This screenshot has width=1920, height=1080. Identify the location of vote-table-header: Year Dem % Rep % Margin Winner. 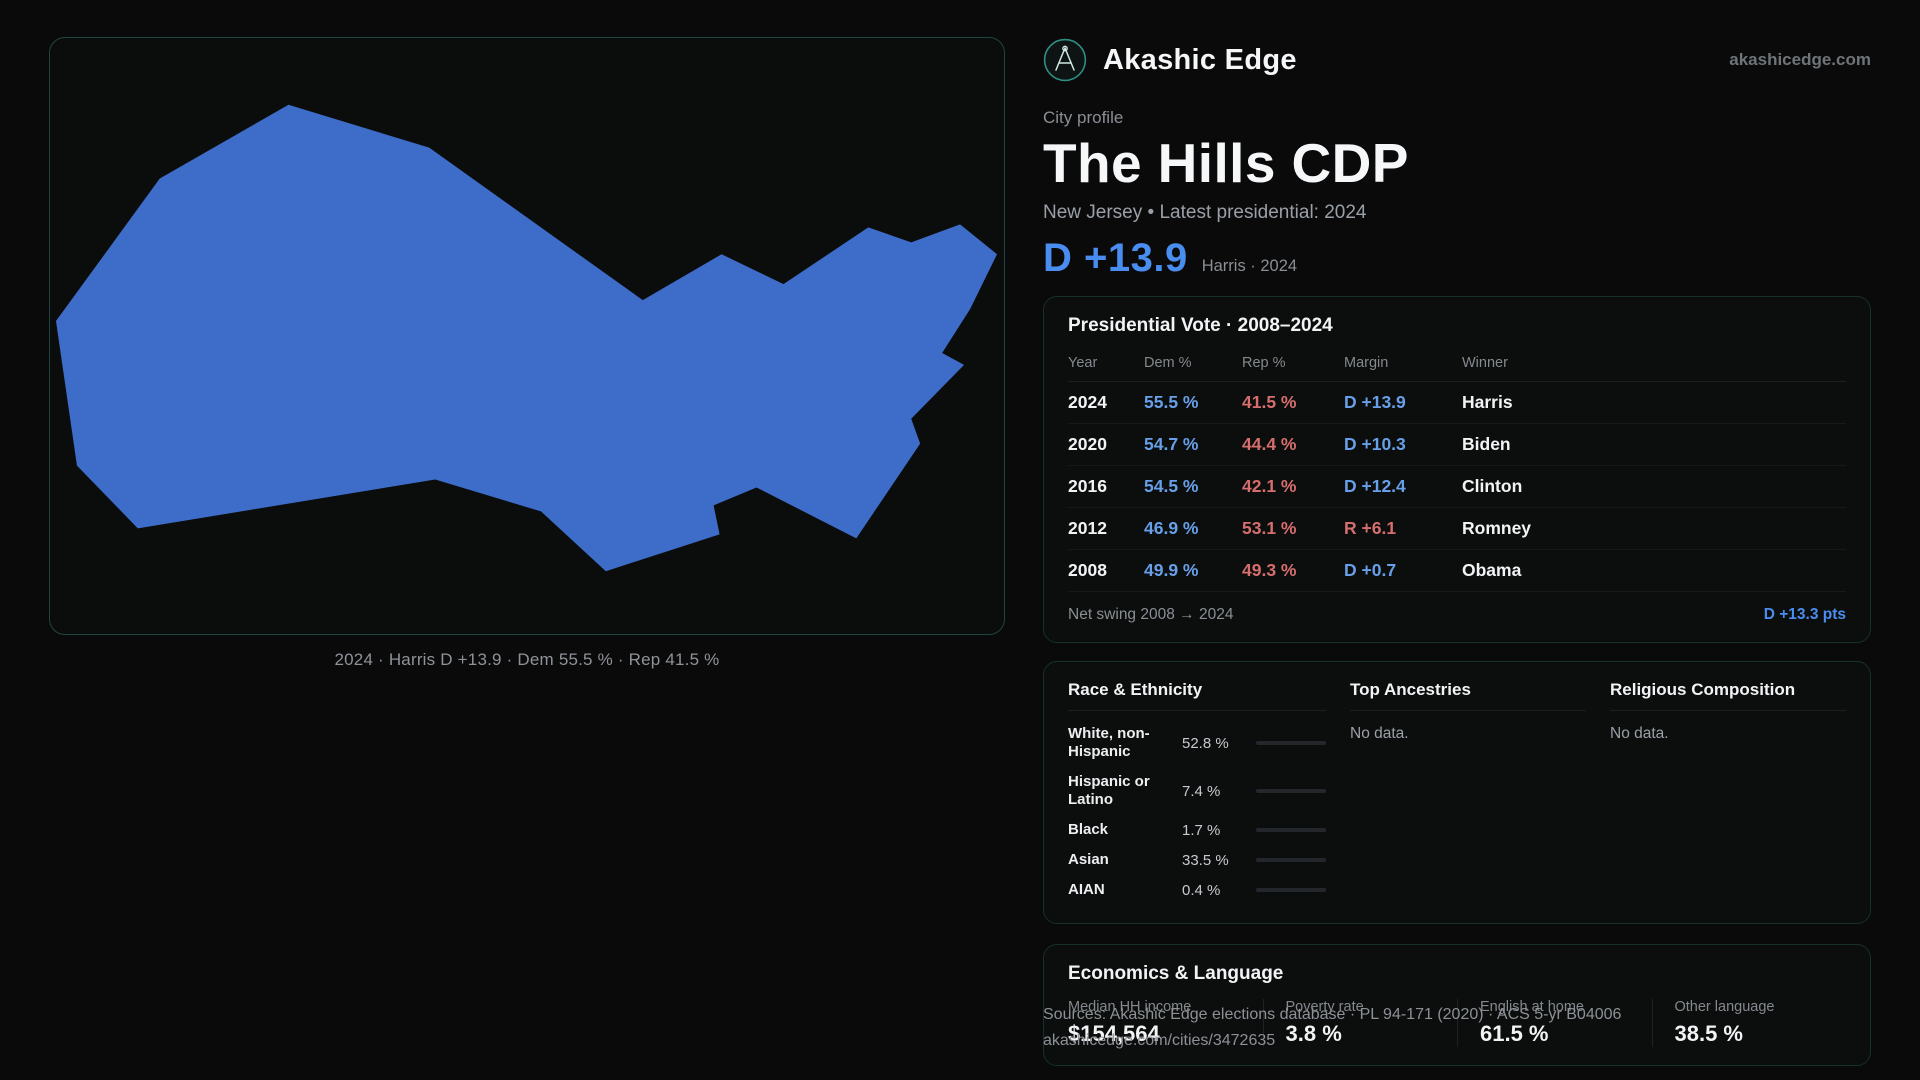
(1457, 365).